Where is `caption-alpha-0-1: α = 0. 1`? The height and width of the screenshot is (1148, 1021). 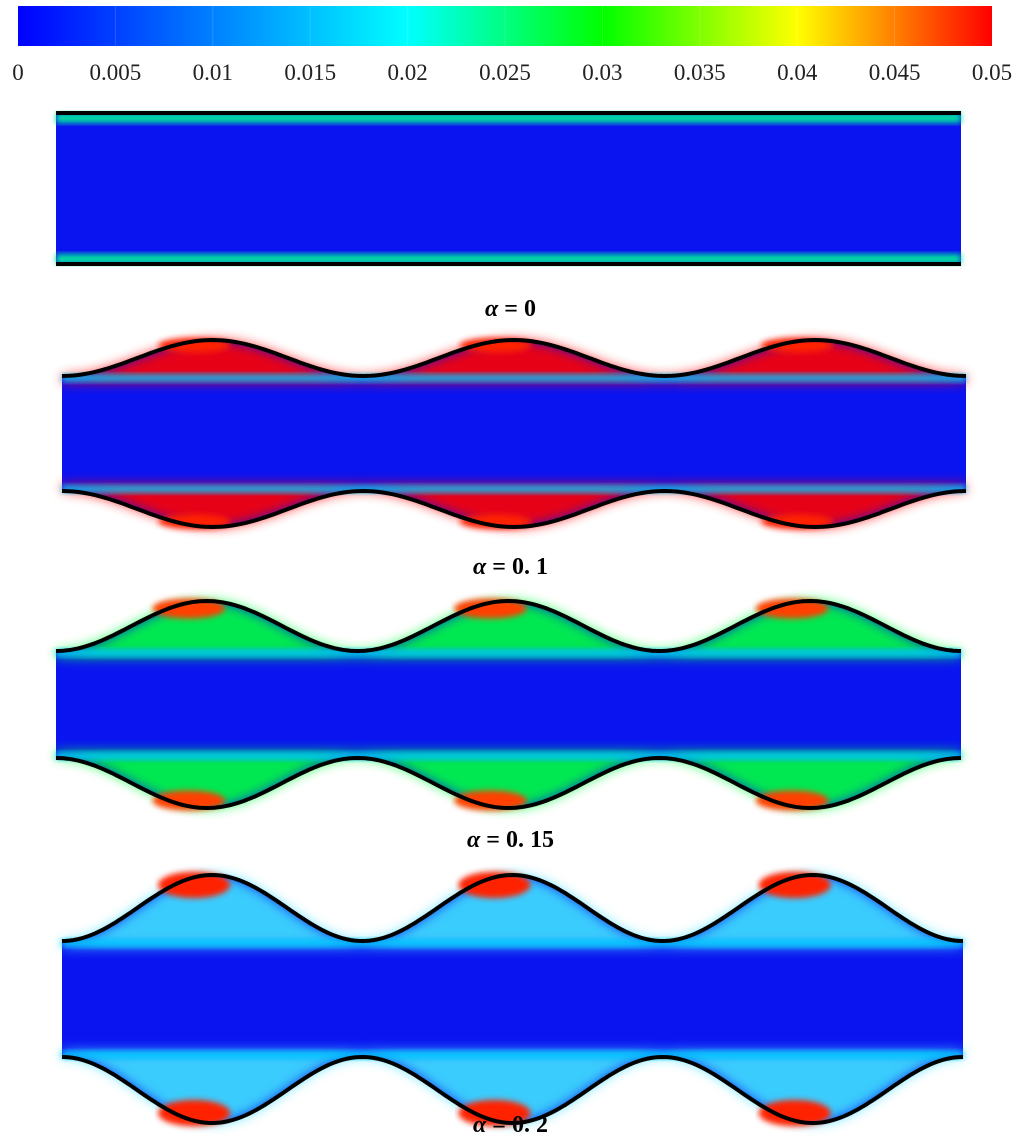 caption-alpha-0-1: α = 0. 1 is located at coordinates (510, 567).